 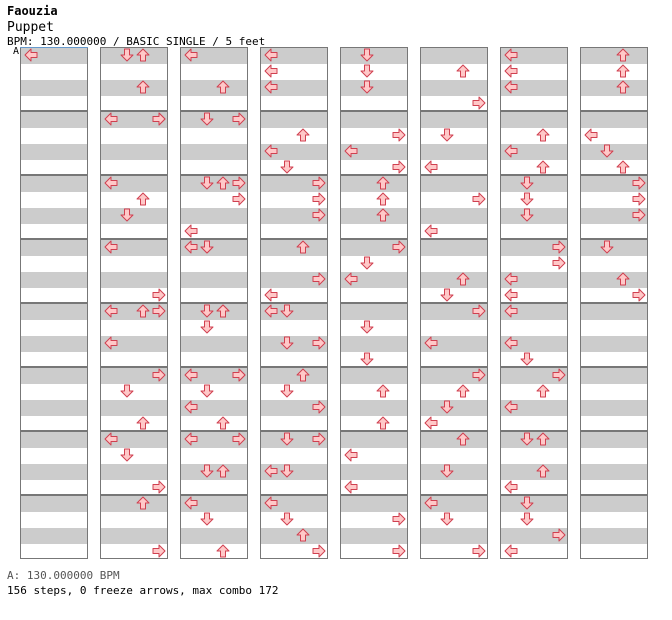 What do you see at coordinates (16, 51) in the screenshot?
I see `section-marker: A` at bounding box center [16, 51].